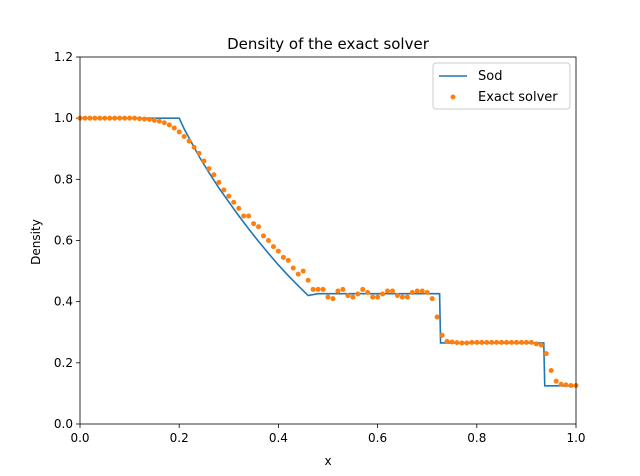  What do you see at coordinates (63, 57) in the screenshot?
I see `y-tick-label: 1.2` at bounding box center [63, 57].